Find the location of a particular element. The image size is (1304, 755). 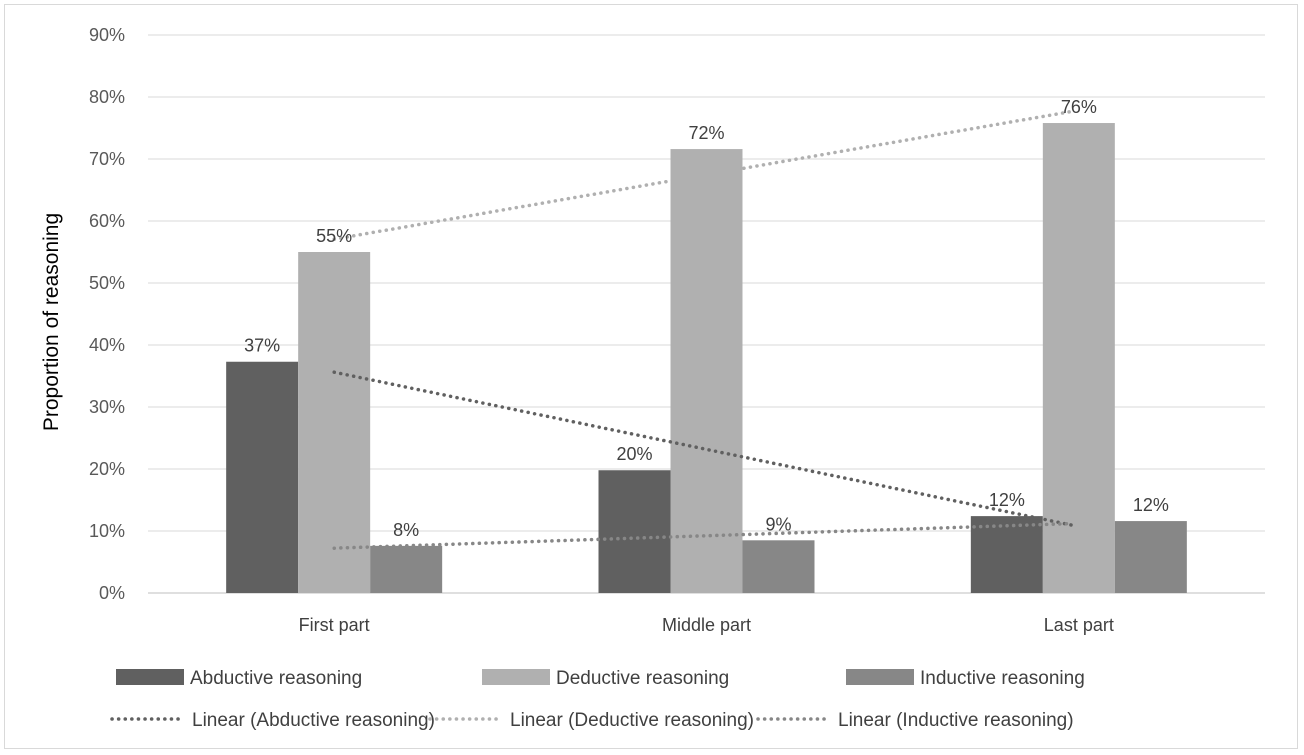

data-label: 37% is located at coordinates (262, 346).